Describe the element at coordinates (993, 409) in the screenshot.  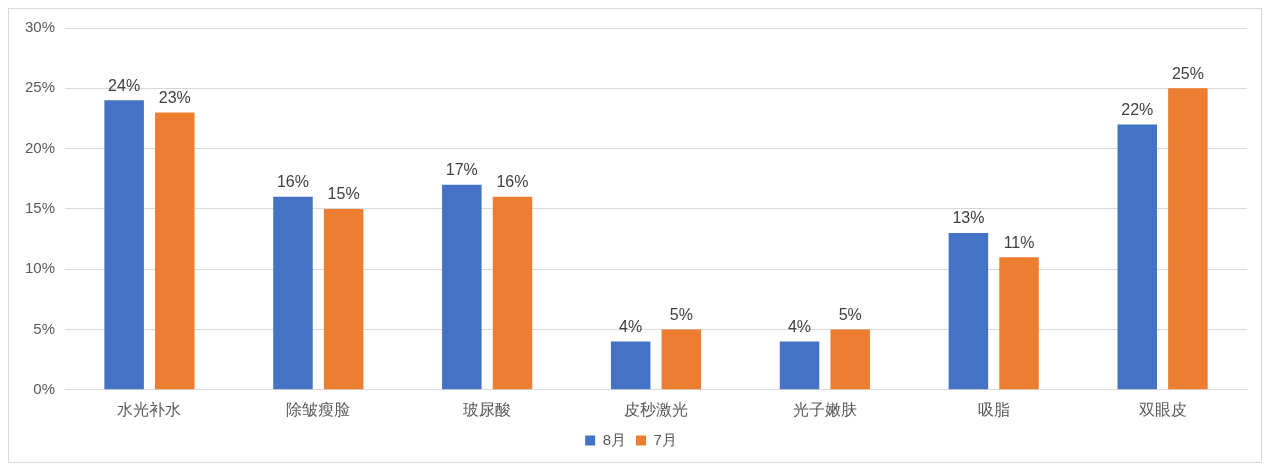
I see `x-tick-label: 吸脂` at that location.